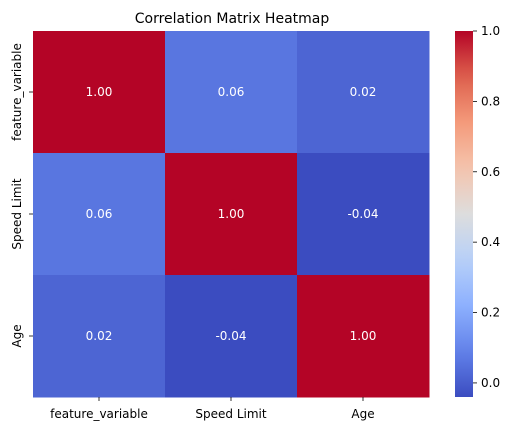 The image size is (515, 435). What do you see at coordinates (362, 414) in the screenshot?
I see `x-tick-label: Age` at bounding box center [362, 414].